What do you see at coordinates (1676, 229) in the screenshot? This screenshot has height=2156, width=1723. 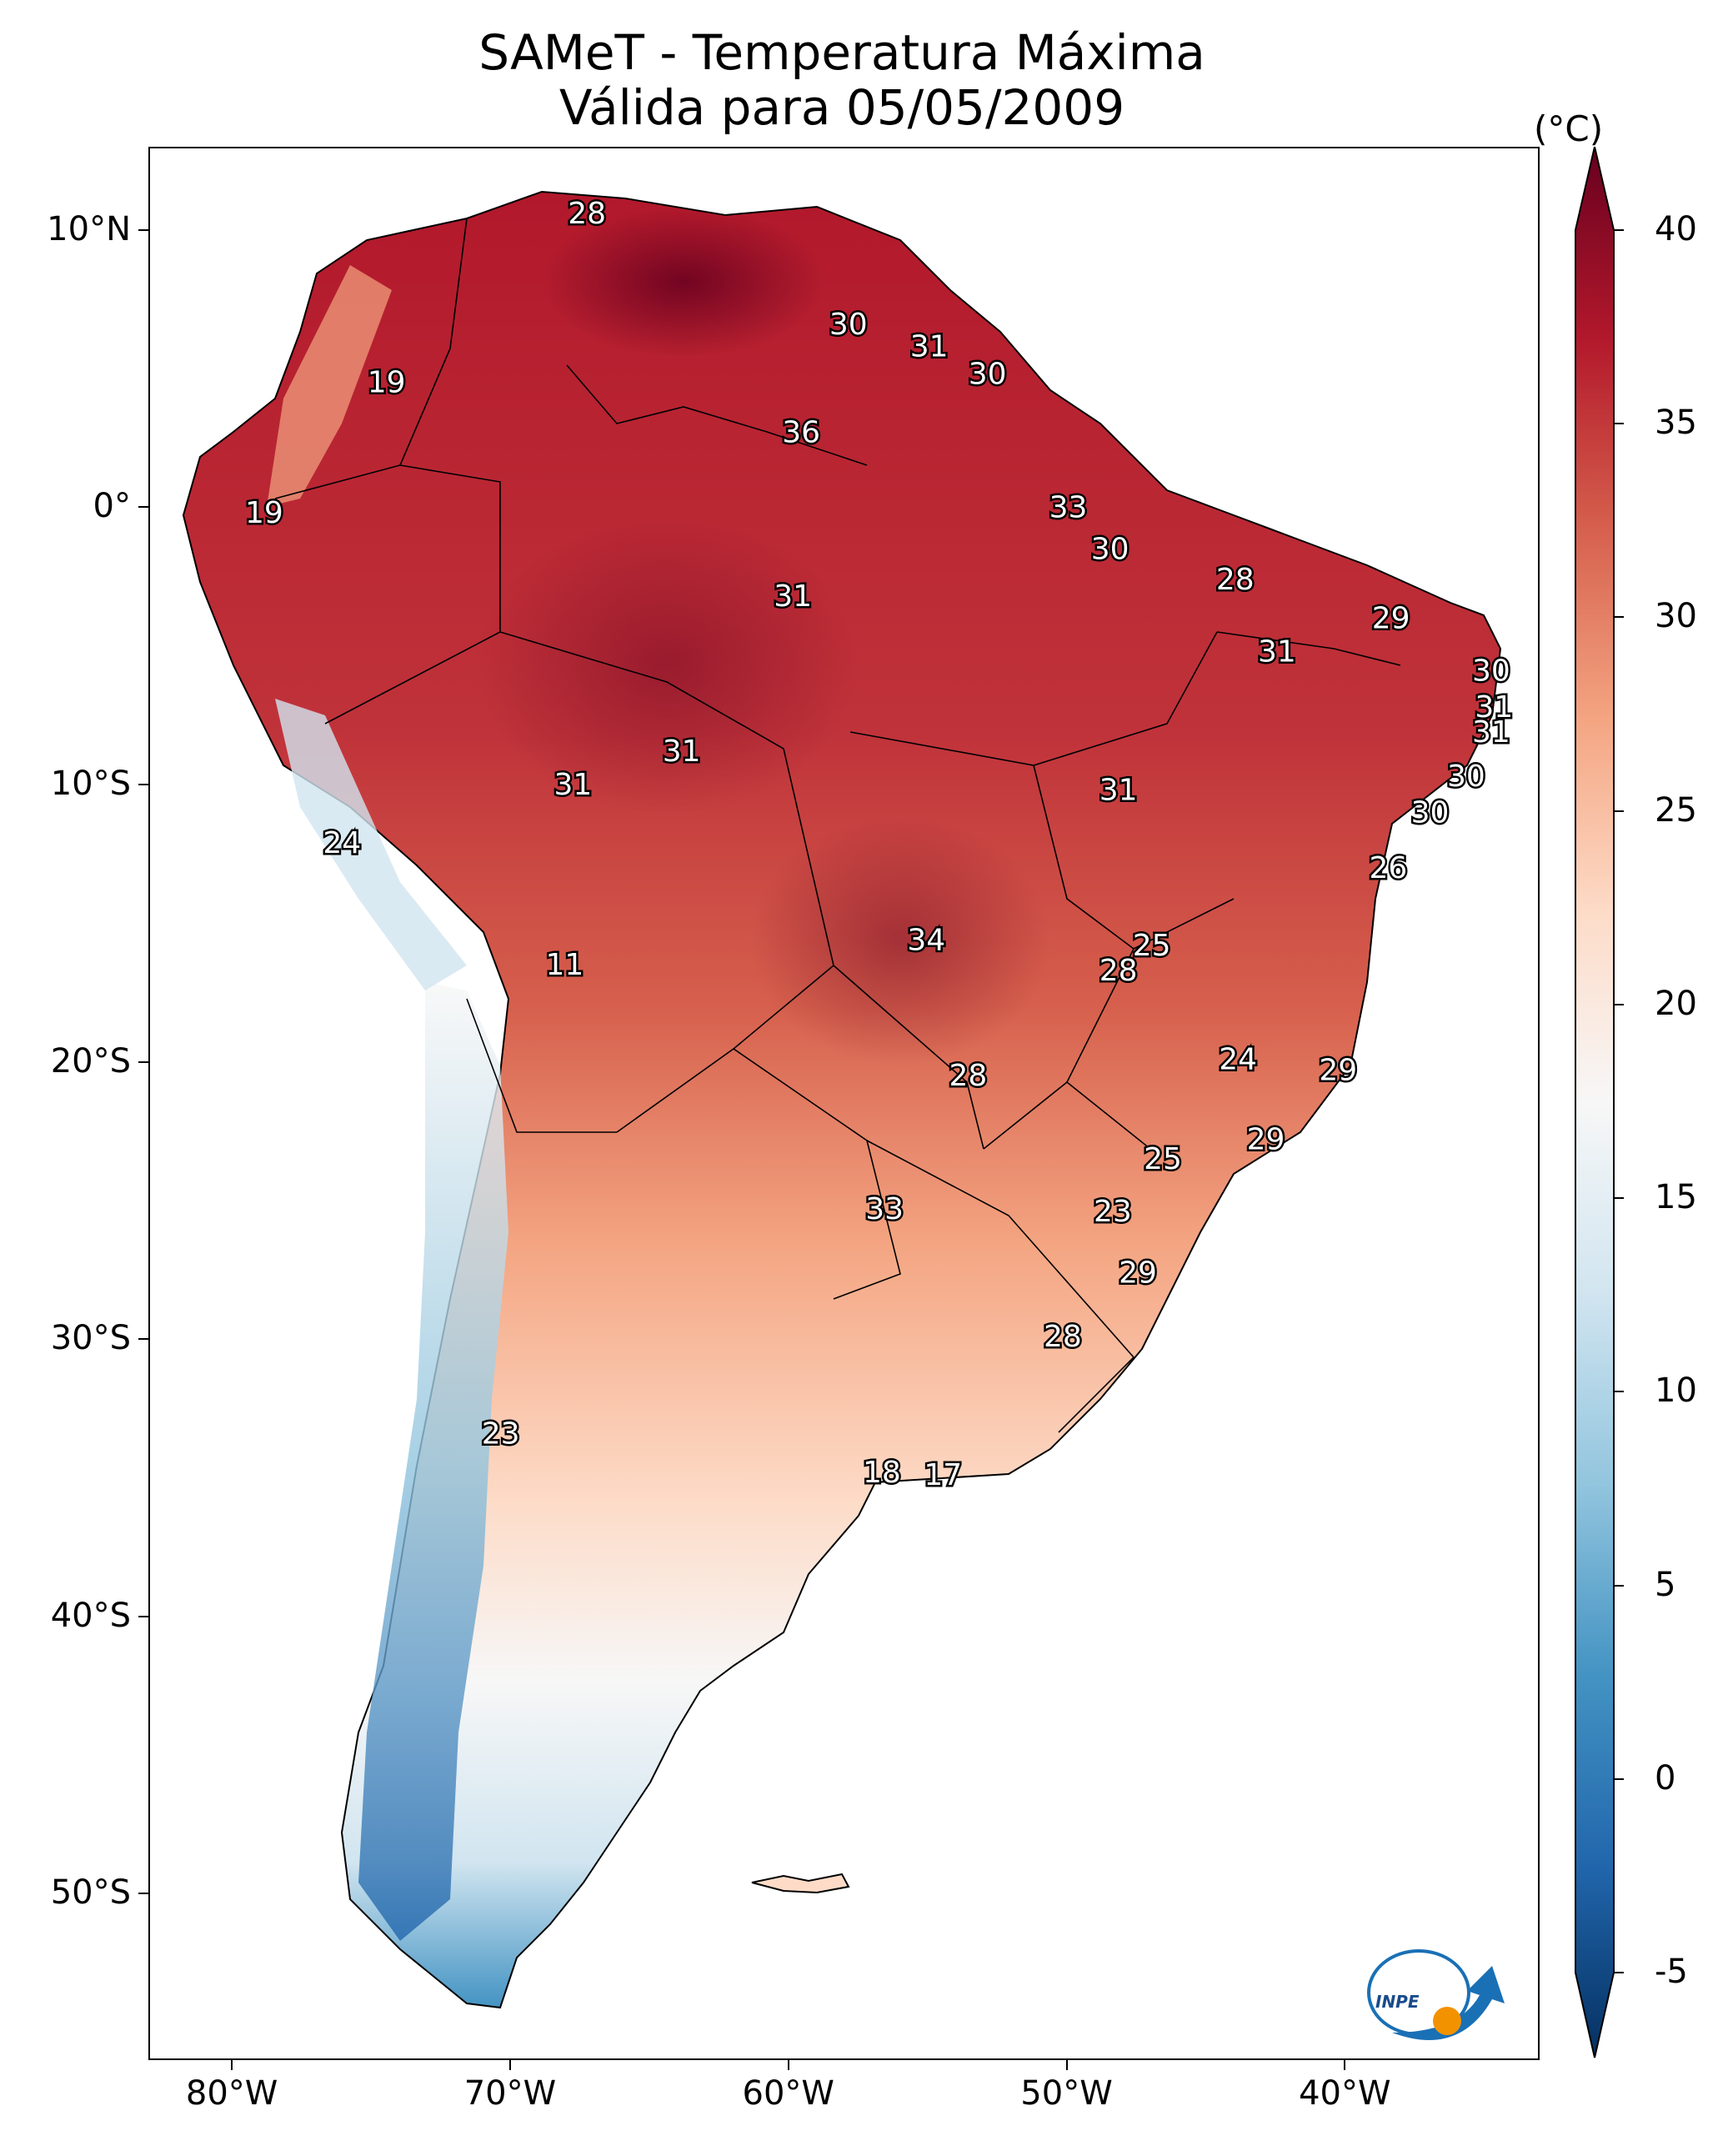 I see `colorbar-tick-label: 40` at bounding box center [1676, 229].